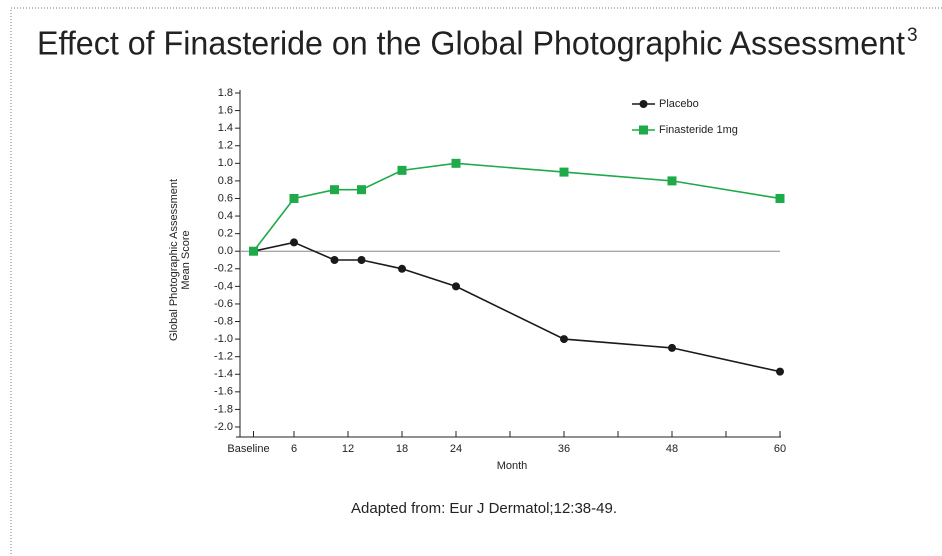  I want to click on x-tick-label: 6, so click(294, 449).